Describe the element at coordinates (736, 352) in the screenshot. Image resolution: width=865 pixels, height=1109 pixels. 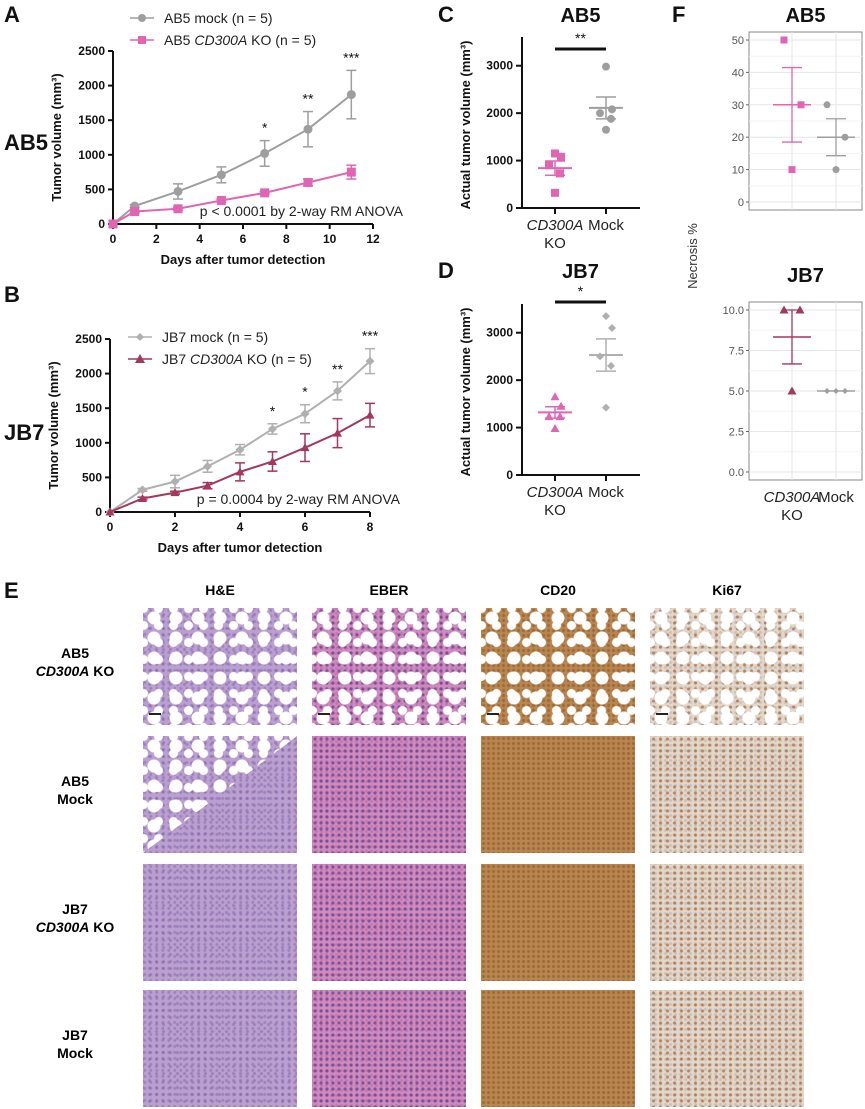
I see `y-tick-label: 7.5` at that location.